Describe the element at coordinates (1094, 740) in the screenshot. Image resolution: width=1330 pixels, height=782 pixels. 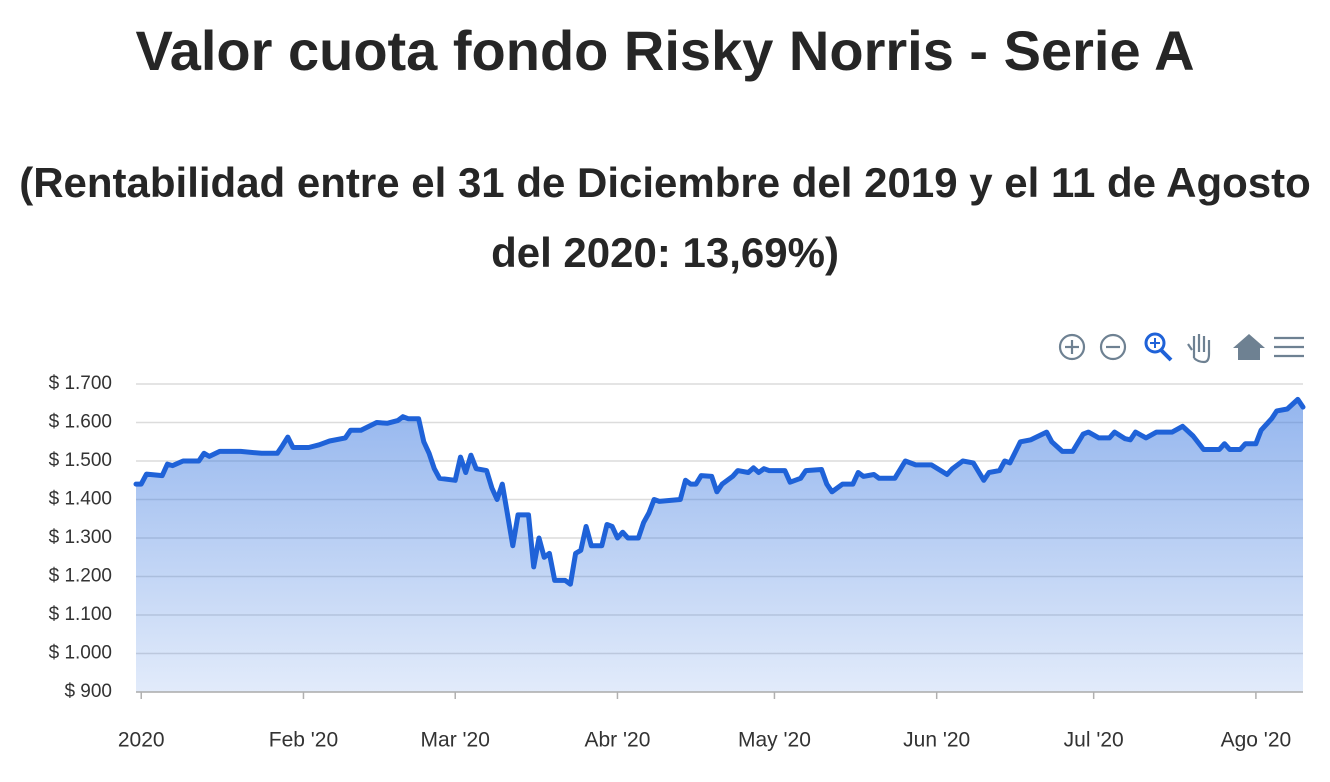
I see `x-tick-label: Jul '20` at that location.